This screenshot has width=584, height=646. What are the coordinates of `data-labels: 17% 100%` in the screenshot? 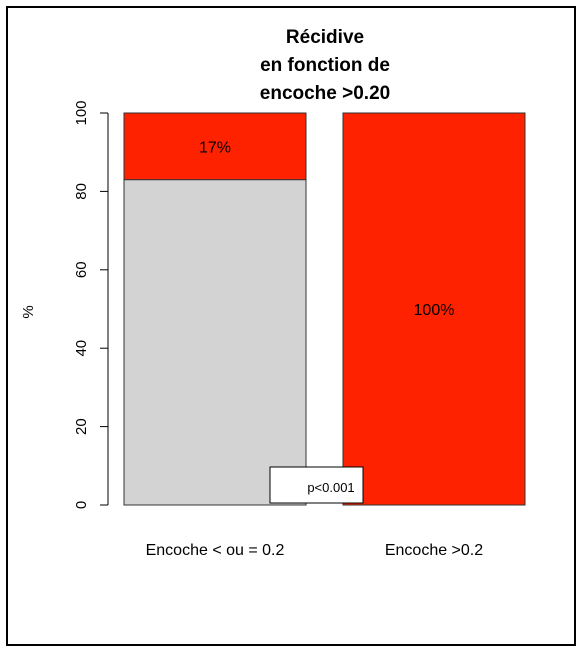 It's located at (326, 229).